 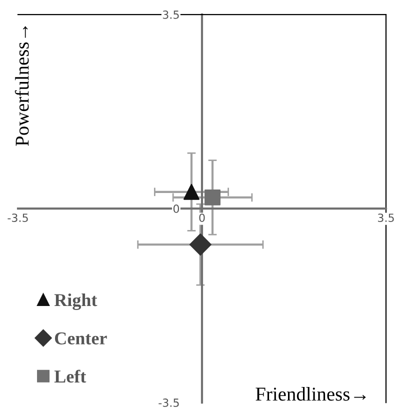 I want to click on x-tick-label: 3.5, so click(x=386, y=218).